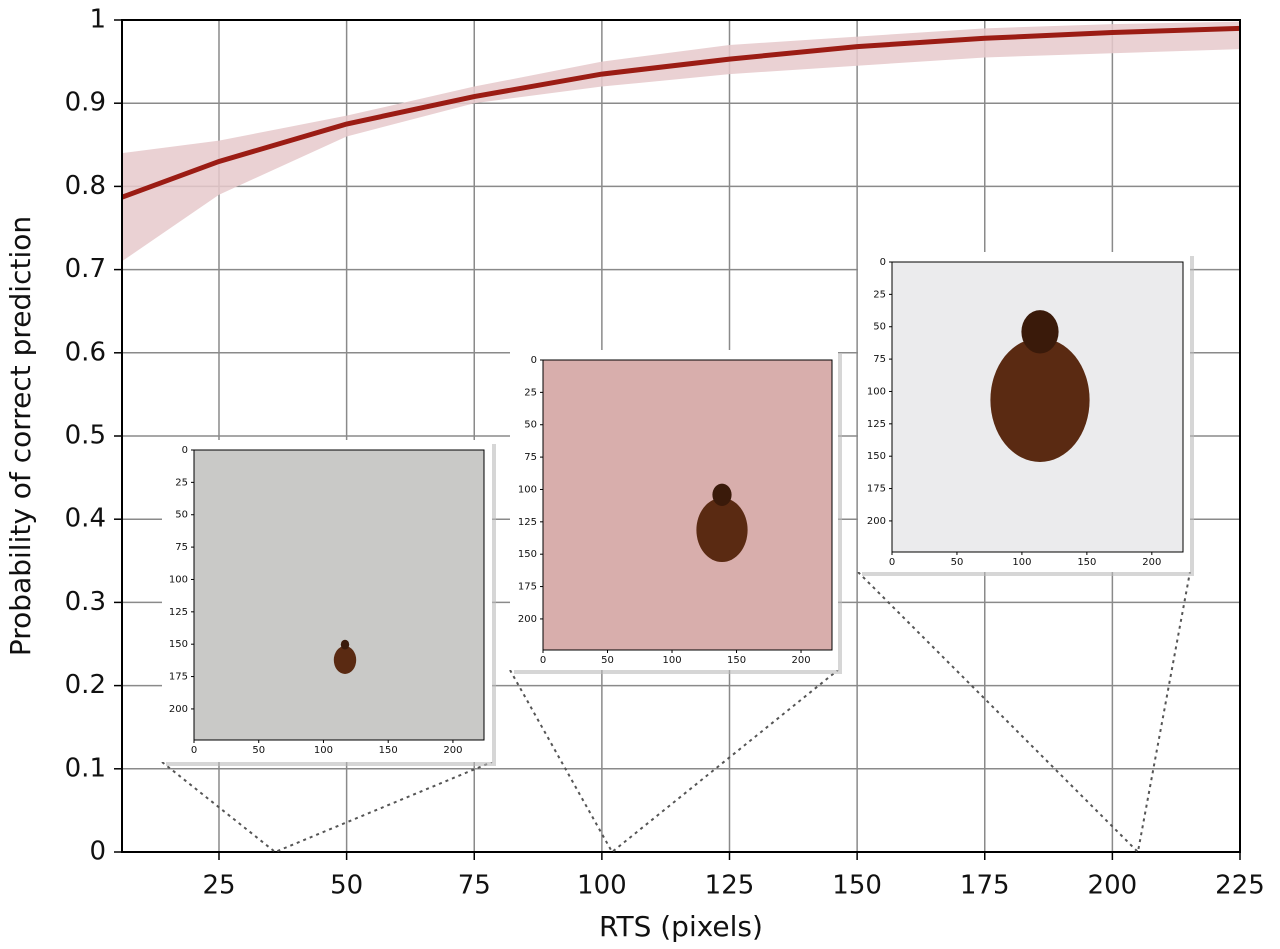  What do you see at coordinates (857, 886) in the screenshot?
I see `x-tick-label: 150` at bounding box center [857, 886].